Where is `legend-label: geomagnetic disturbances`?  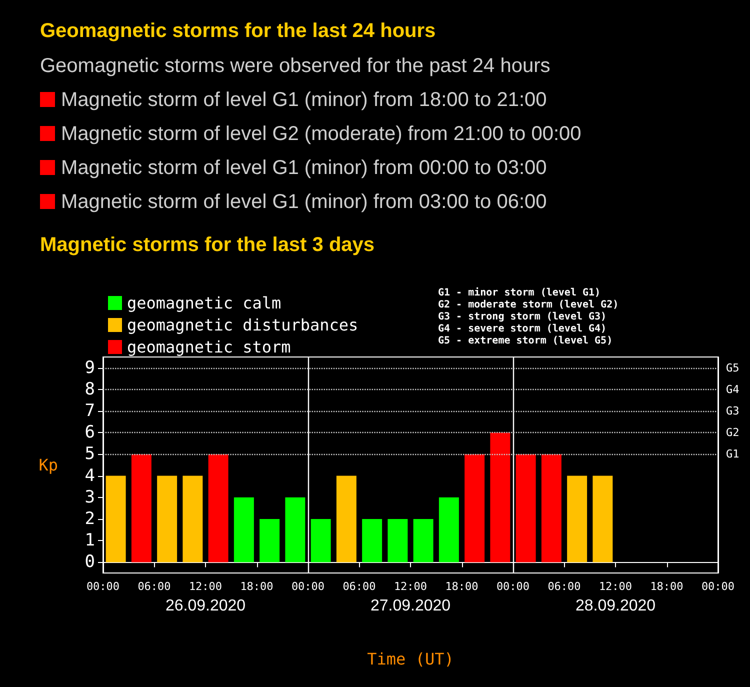 legend-label: geomagnetic disturbances is located at coordinates (242, 325).